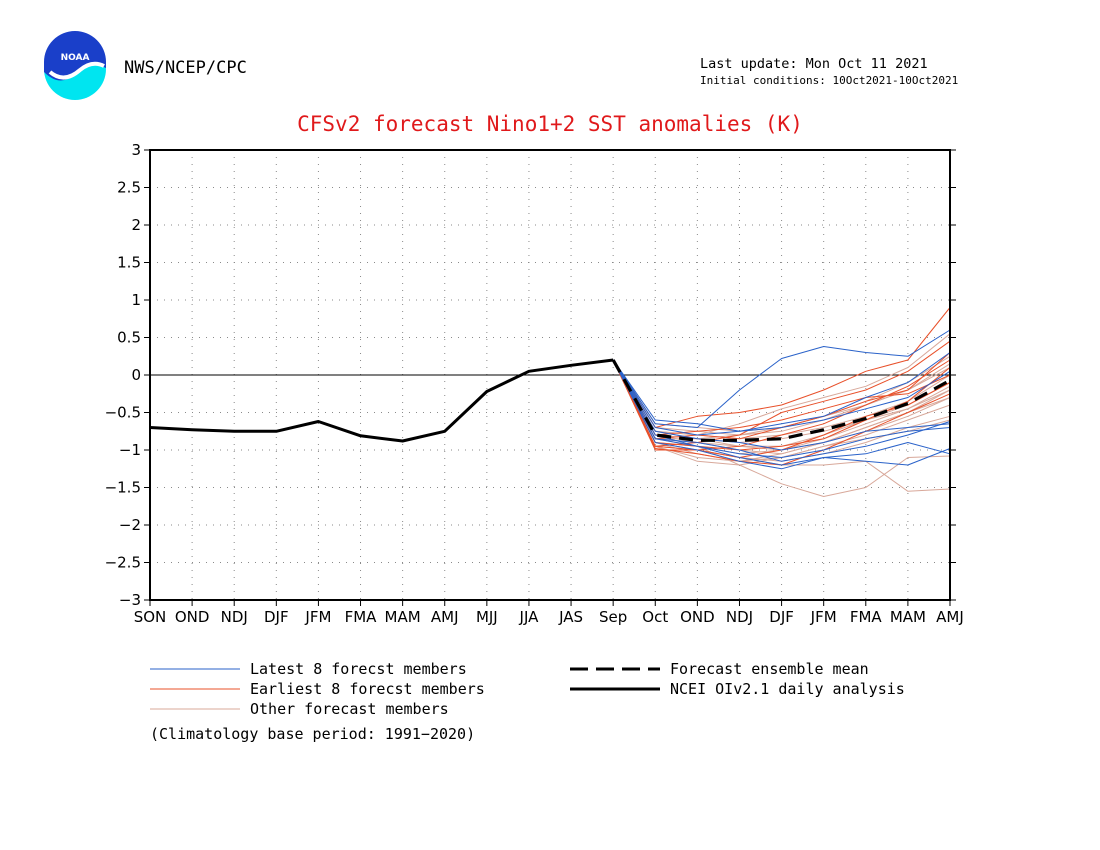 The width and height of the screenshot is (1100, 850). What do you see at coordinates (123, 488) in the screenshot?
I see `y-tick-label: −1.5` at bounding box center [123, 488].